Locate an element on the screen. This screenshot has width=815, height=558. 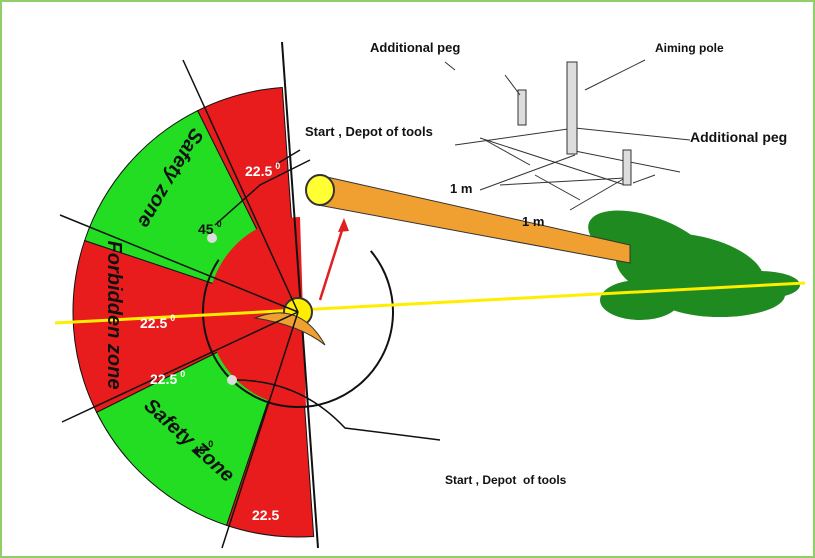
zone-label: Forbidden zone is located at coordinates (114, 315).